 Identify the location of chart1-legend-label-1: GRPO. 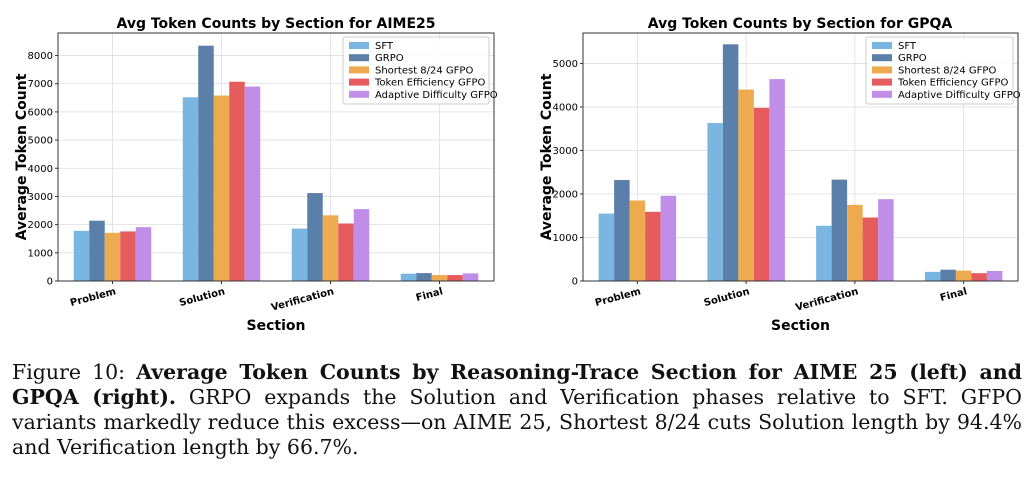
(912, 58).